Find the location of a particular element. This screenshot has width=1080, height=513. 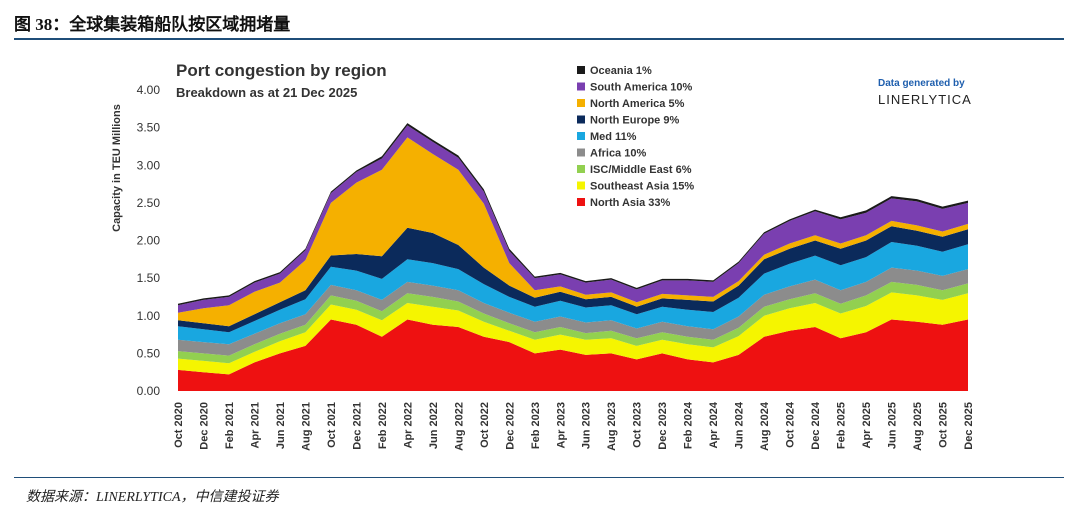

x-tick-label: Oct 2025 is located at coordinates (944, 425).